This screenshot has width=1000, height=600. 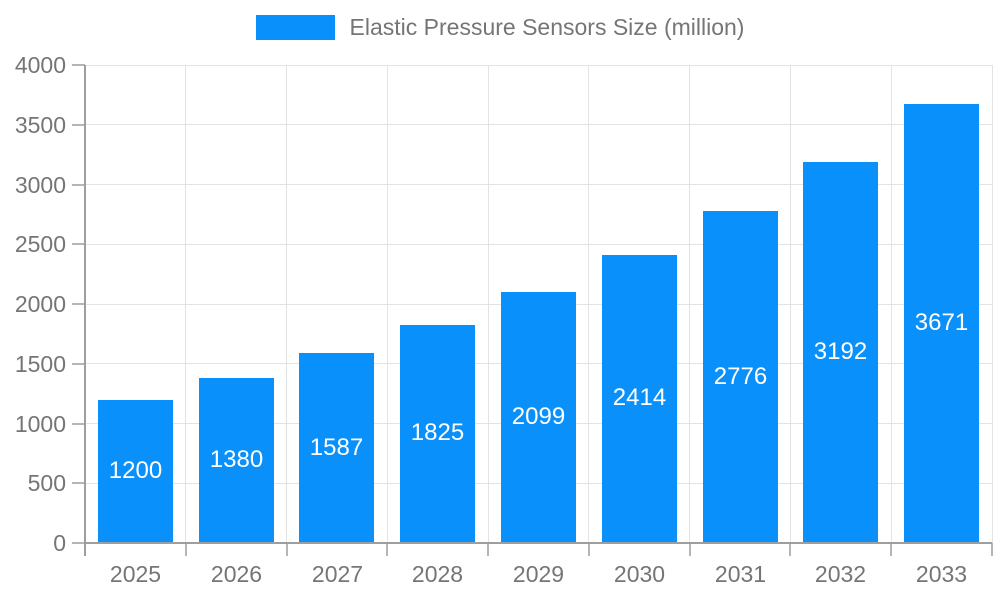 I want to click on bar: 3671, so click(x=941, y=323).